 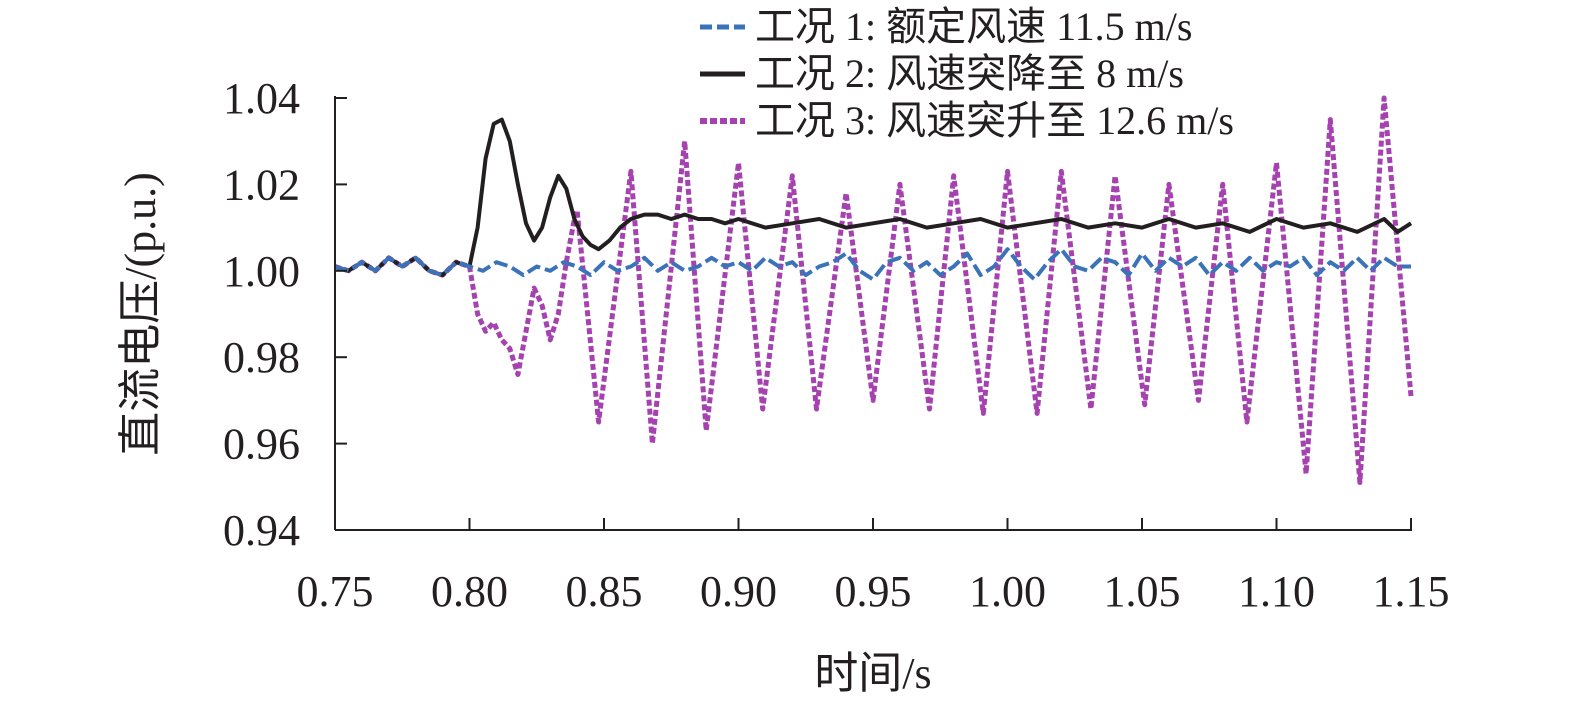 I want to click on x-tick-label: 0.85, so click(x=604, y=591).